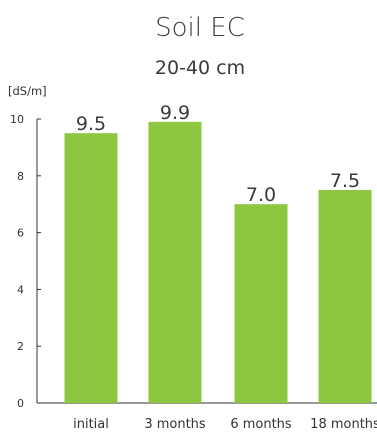 The image size is (377, 435). I want to click on y-tick-label: 8, so click(20, 176).